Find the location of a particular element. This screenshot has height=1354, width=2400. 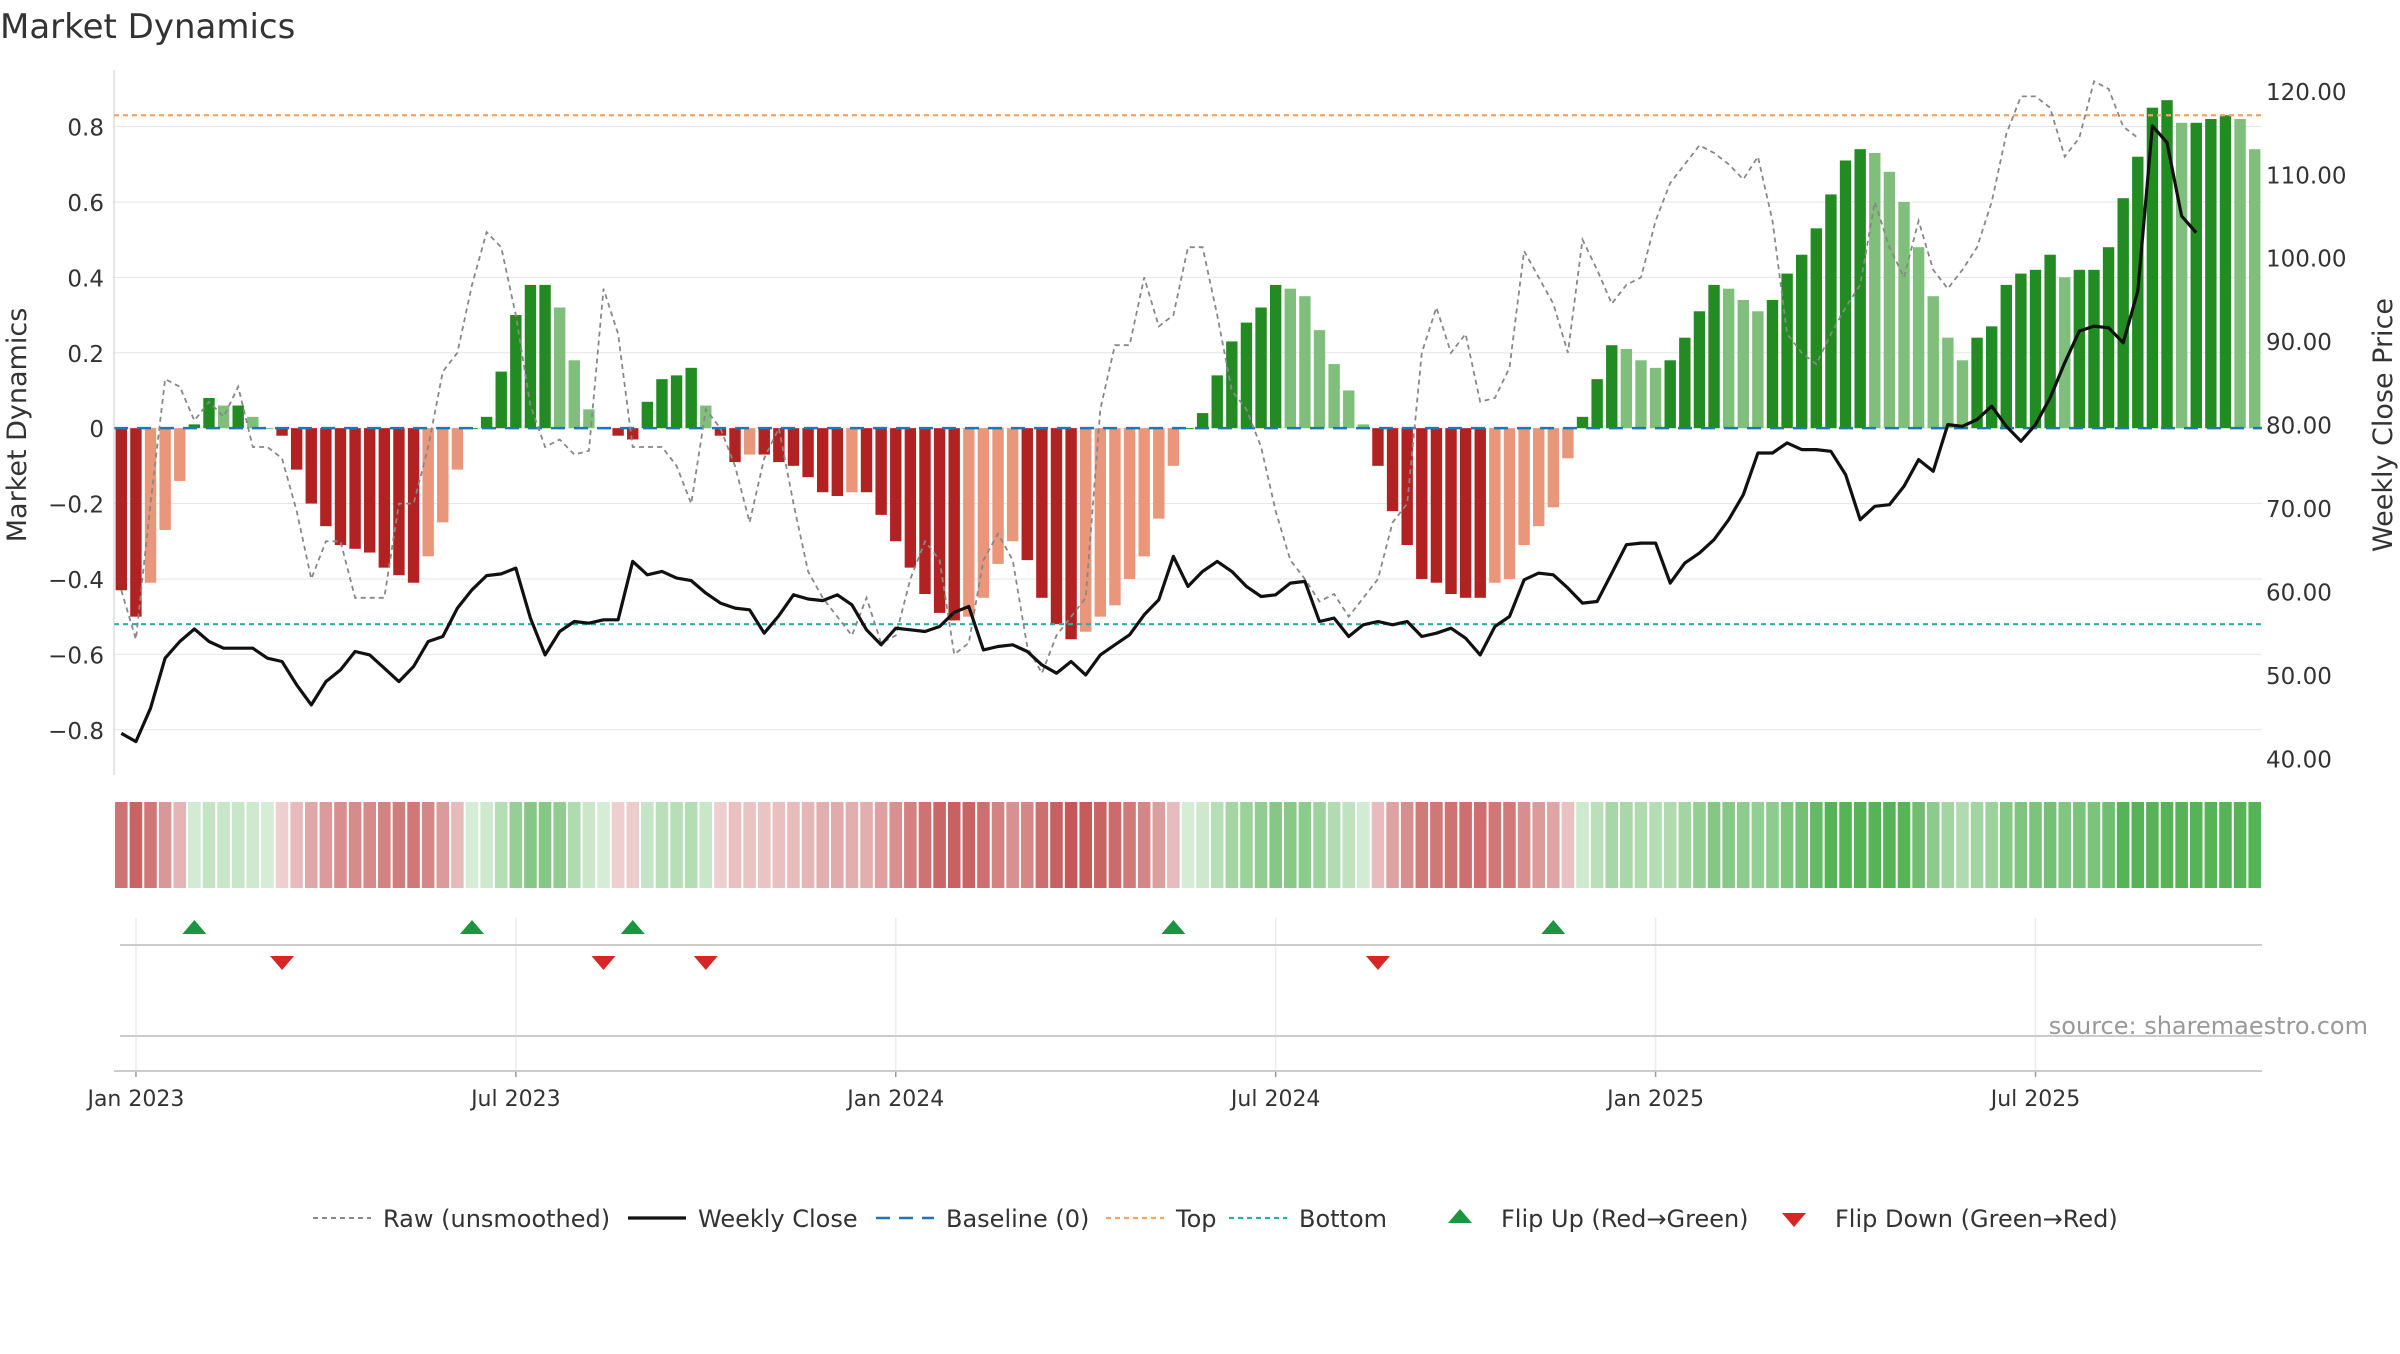

y-tick-label: −0.4 is located at coordinates (76, 581).